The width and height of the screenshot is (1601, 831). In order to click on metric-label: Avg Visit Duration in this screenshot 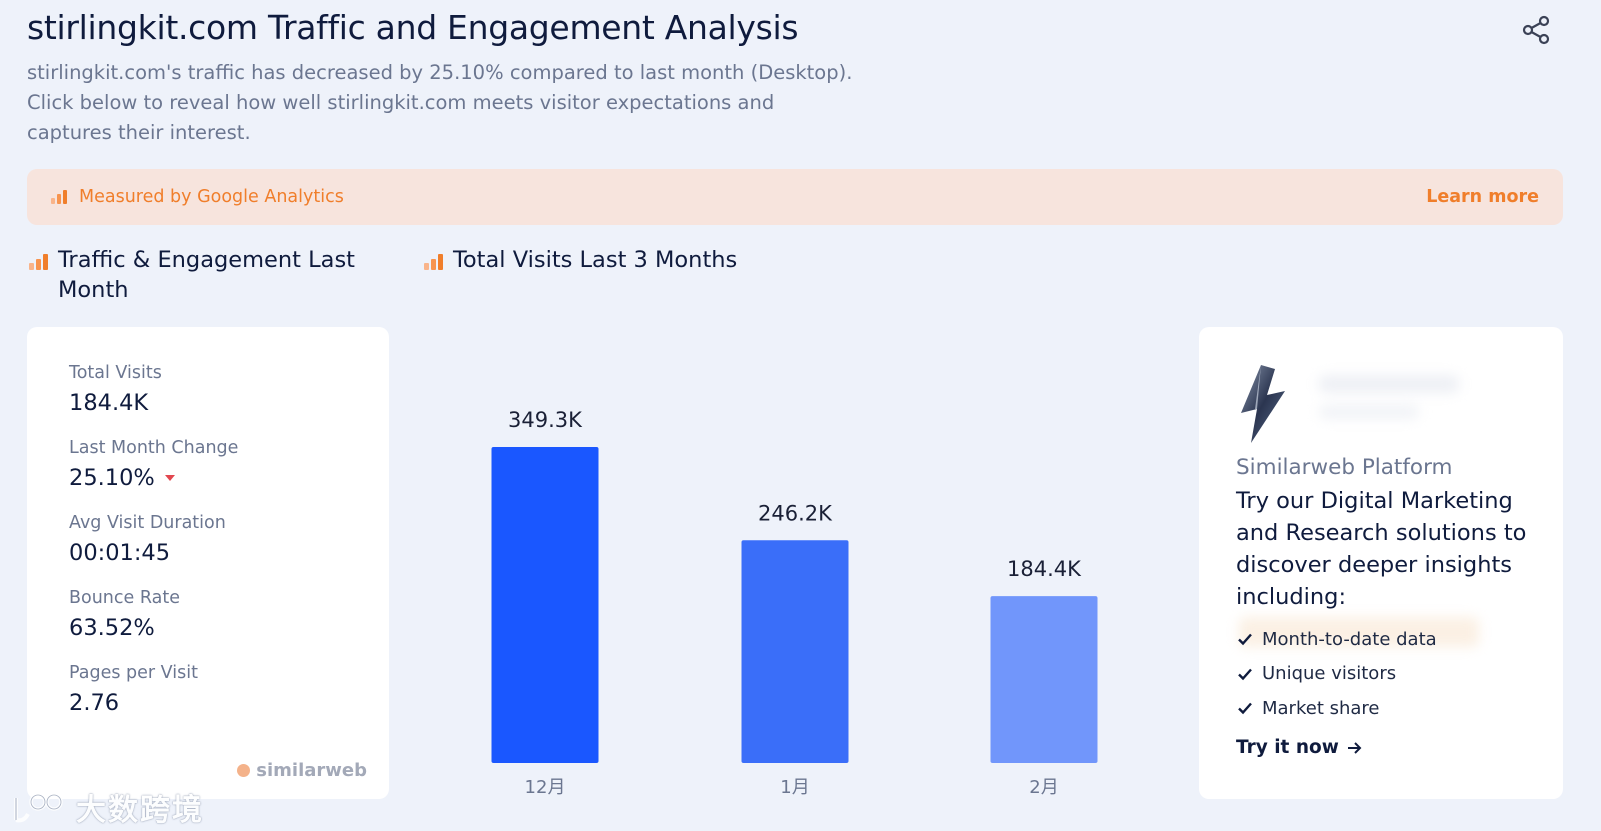, I will do `click(147, 523)`.